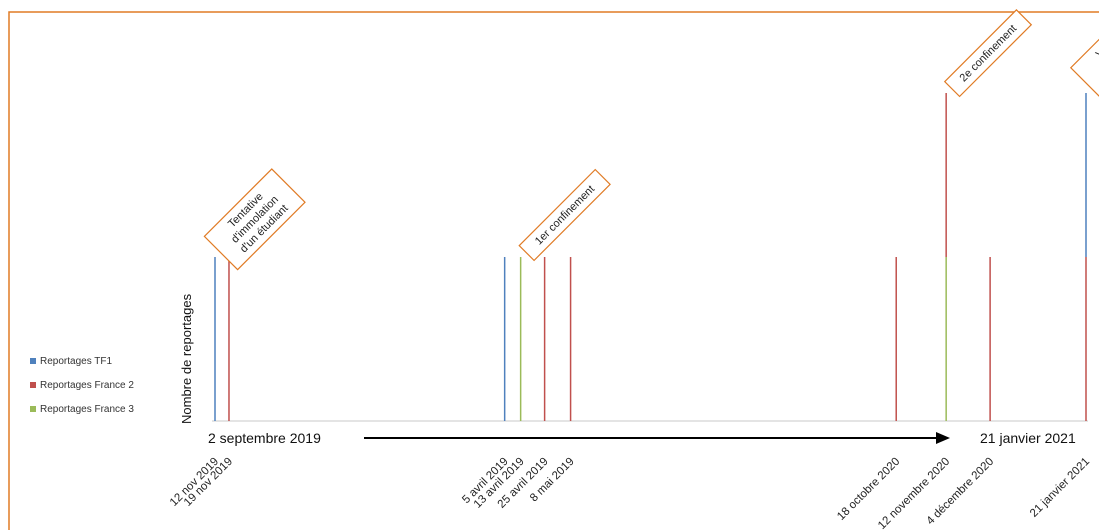  What do you see at coordinates (33, 361) in the screenshot?
I see `legend-swatch-tf1` at bounding box center [33, 361].